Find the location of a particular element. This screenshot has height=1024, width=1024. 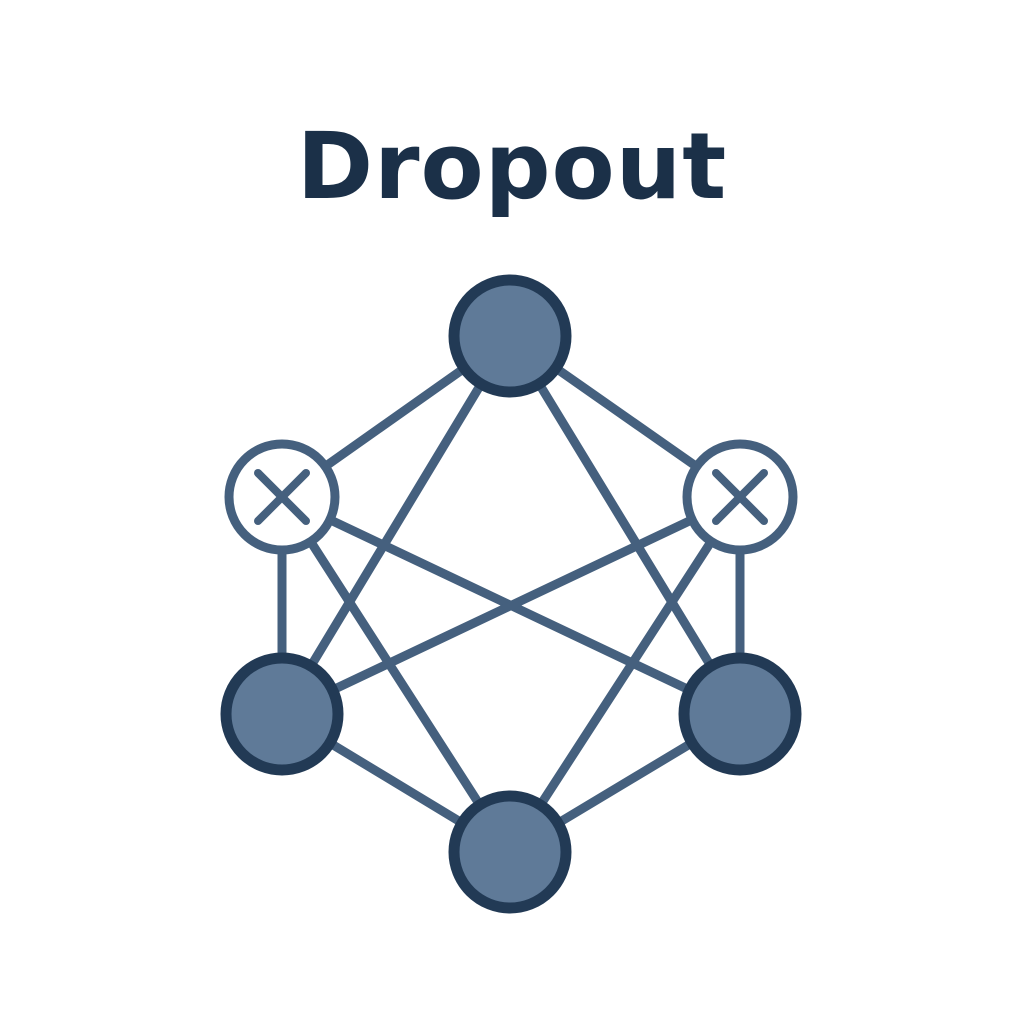

edge-top-lower-left is located at coordinates (396, 525).